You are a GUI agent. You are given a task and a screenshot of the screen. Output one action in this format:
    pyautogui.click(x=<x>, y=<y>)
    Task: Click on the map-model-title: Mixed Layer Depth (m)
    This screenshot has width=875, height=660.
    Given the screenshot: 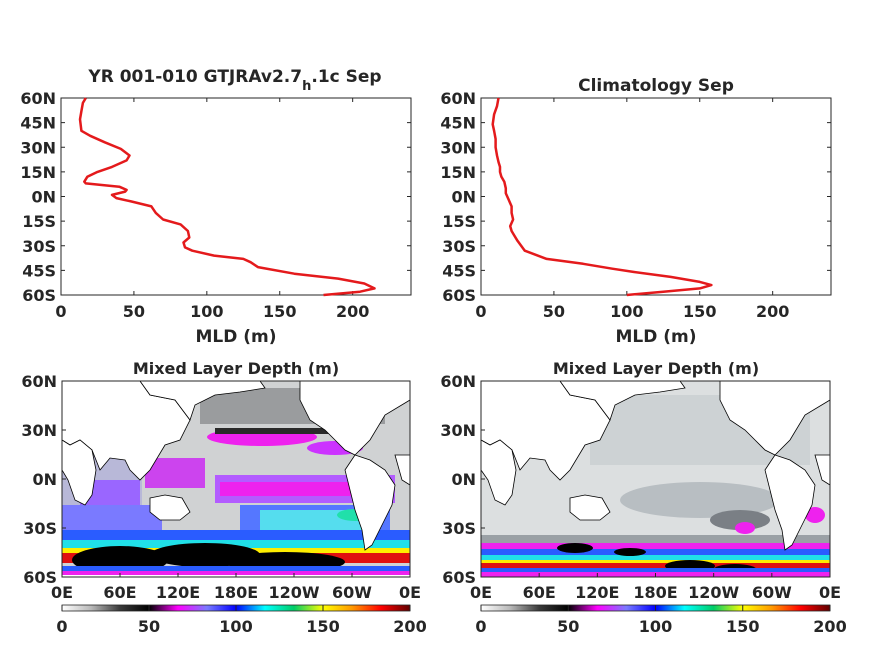 What is the action you would take?
    pyautogui.click(x=236, y=368)
    